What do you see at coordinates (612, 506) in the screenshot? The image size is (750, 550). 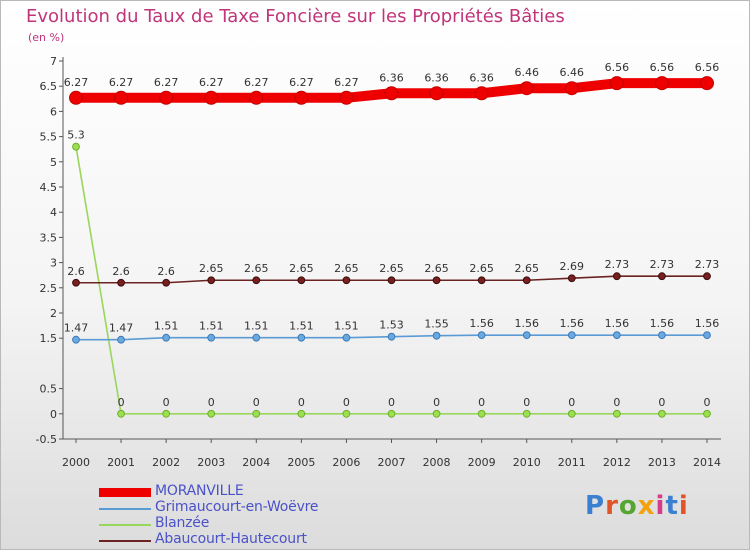 I see `logo-letter: r` at bounding box center [612, 506].